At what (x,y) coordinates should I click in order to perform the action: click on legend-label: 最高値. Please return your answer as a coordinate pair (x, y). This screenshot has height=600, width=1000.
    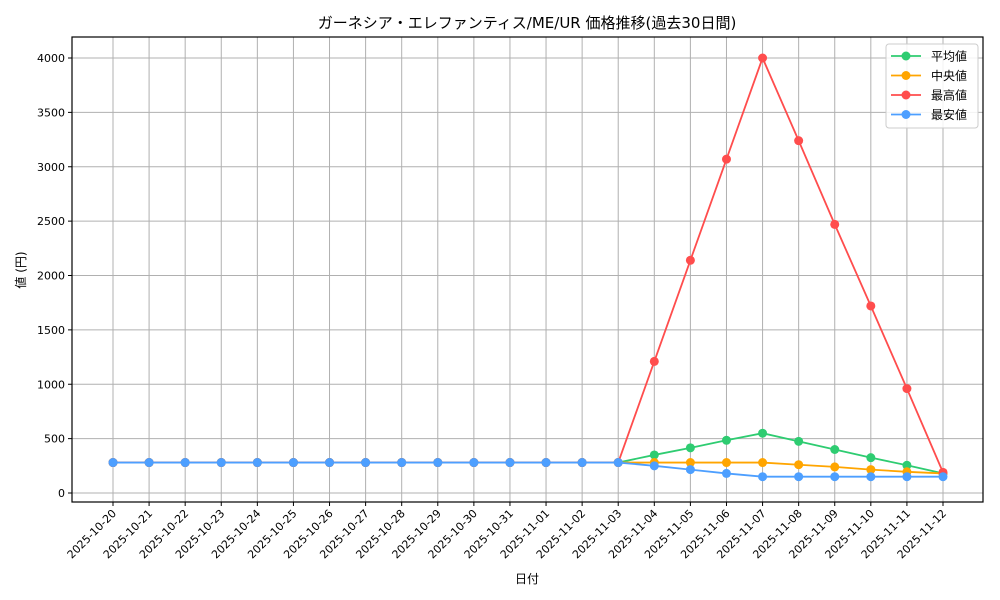
    Looking at the image, I should click on (949, 95).